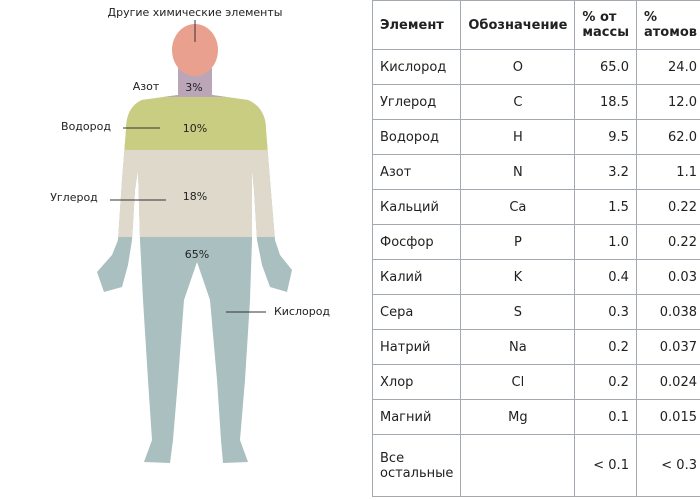  What do you see at coordinates (667, 25) in the screenshot?
I see `column-header: % атомов` at bounding box center [667, 25].